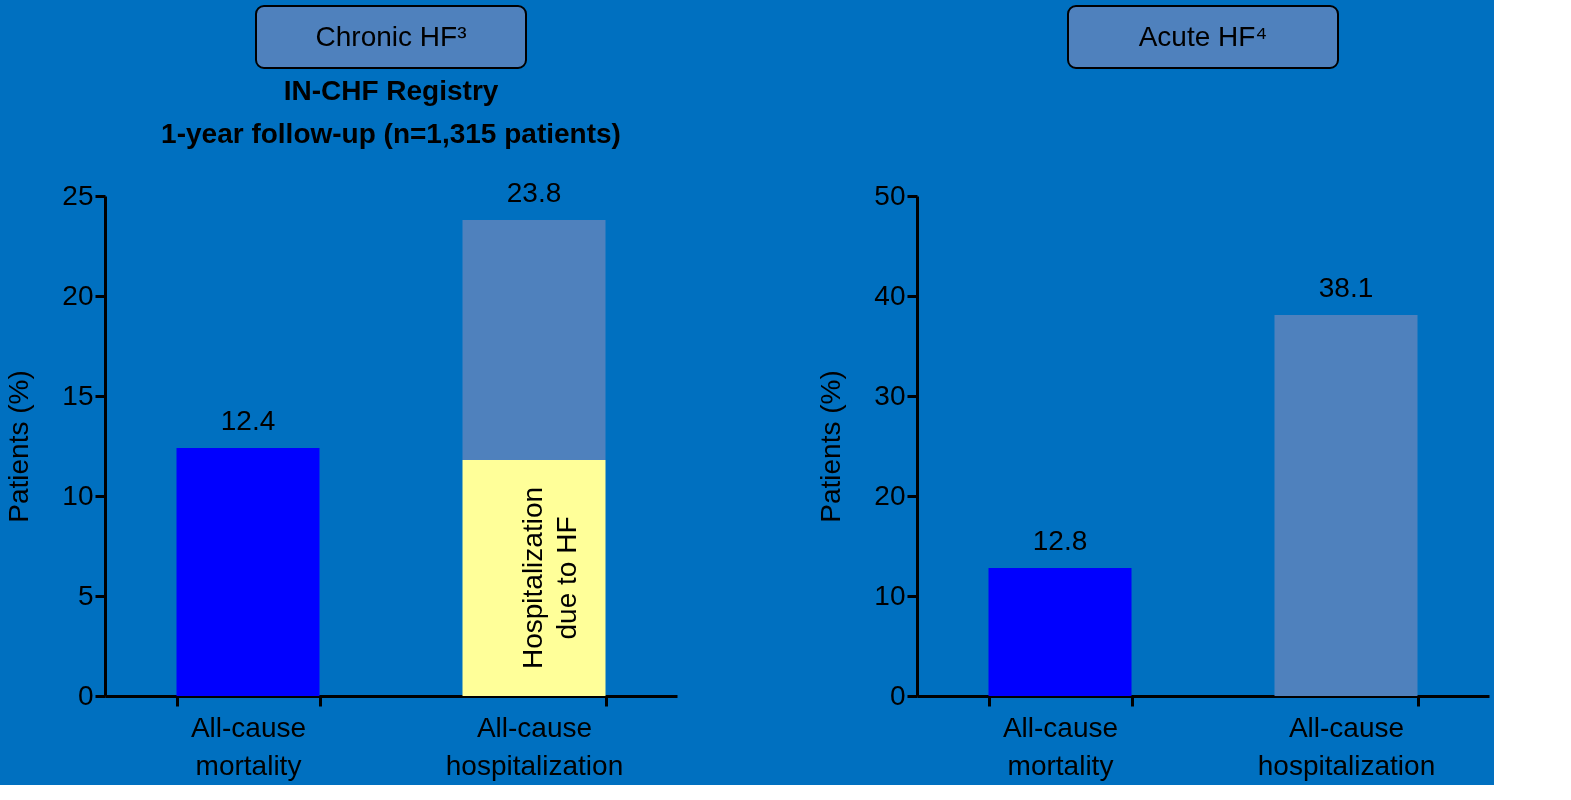 The width and height of the screenshot is (1571, 800). I want to click on y-tick-label: 30, so click(890, 395).